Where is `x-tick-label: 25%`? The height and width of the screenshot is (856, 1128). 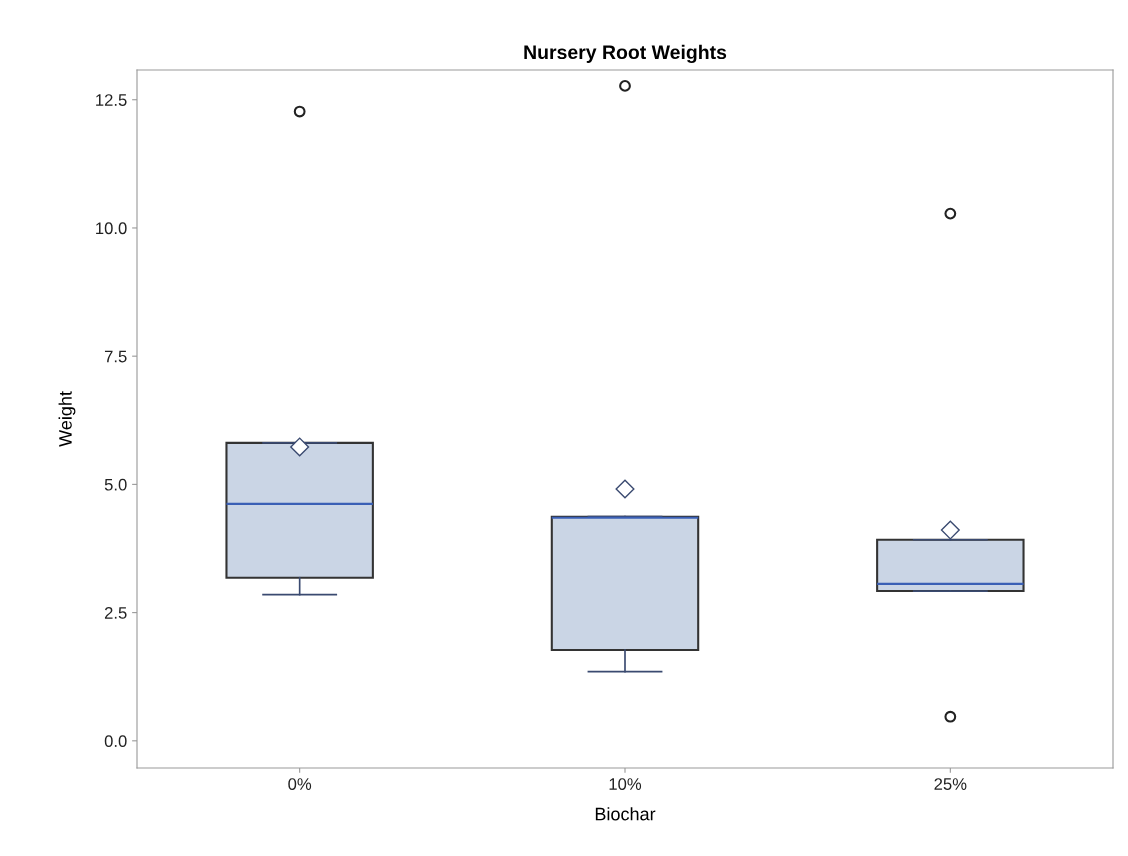 x-tick-label: 25% is located at coordinates (950, 784).